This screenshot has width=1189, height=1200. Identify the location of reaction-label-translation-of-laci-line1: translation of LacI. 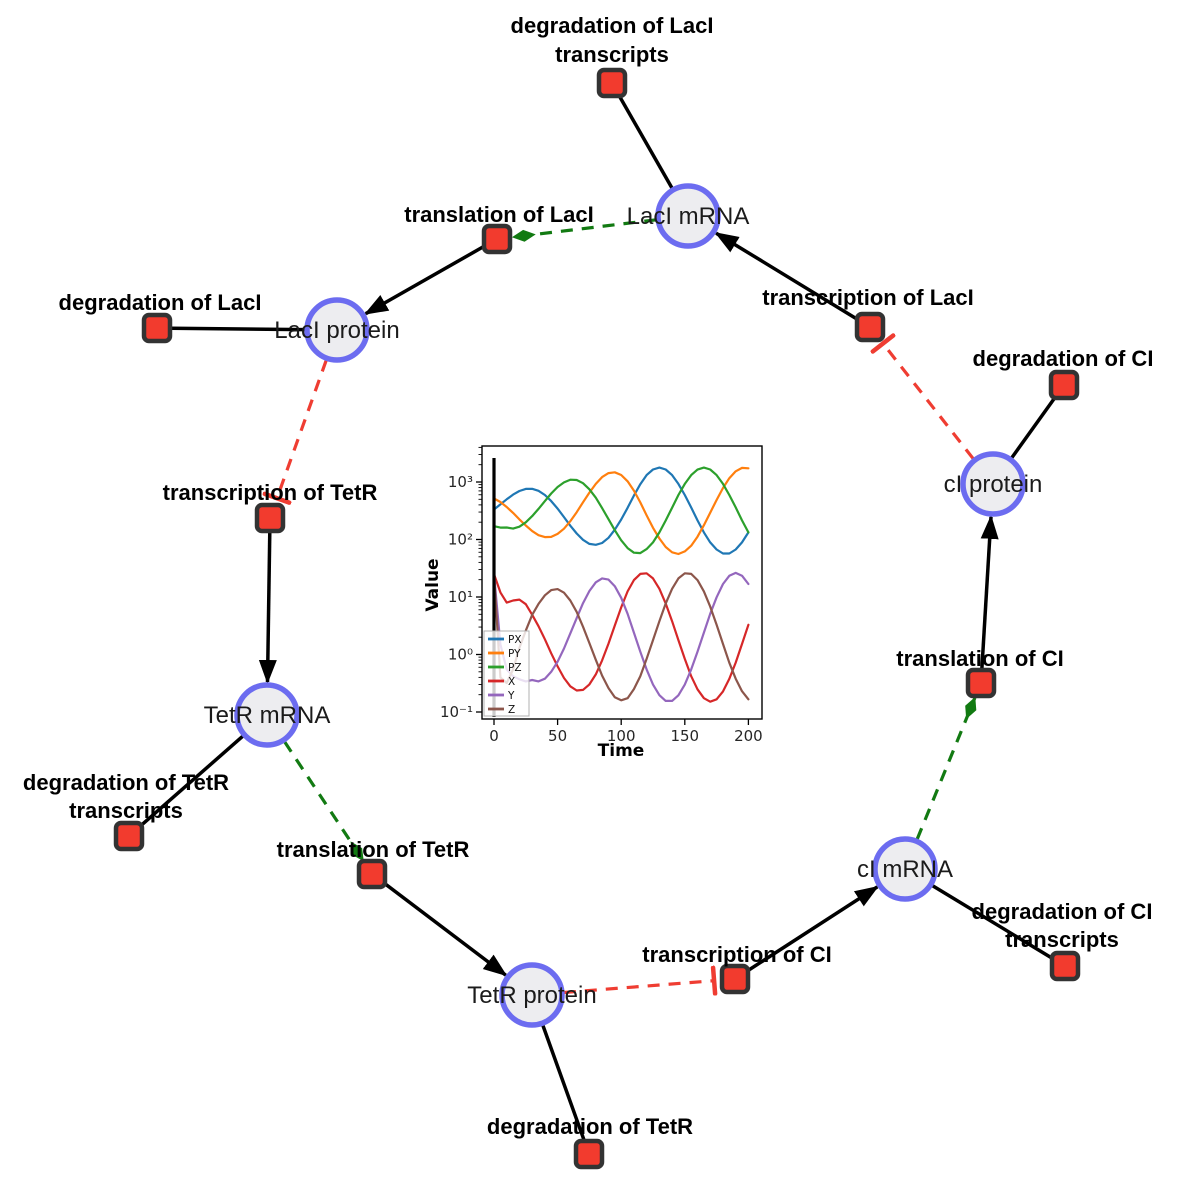
(498, 214).